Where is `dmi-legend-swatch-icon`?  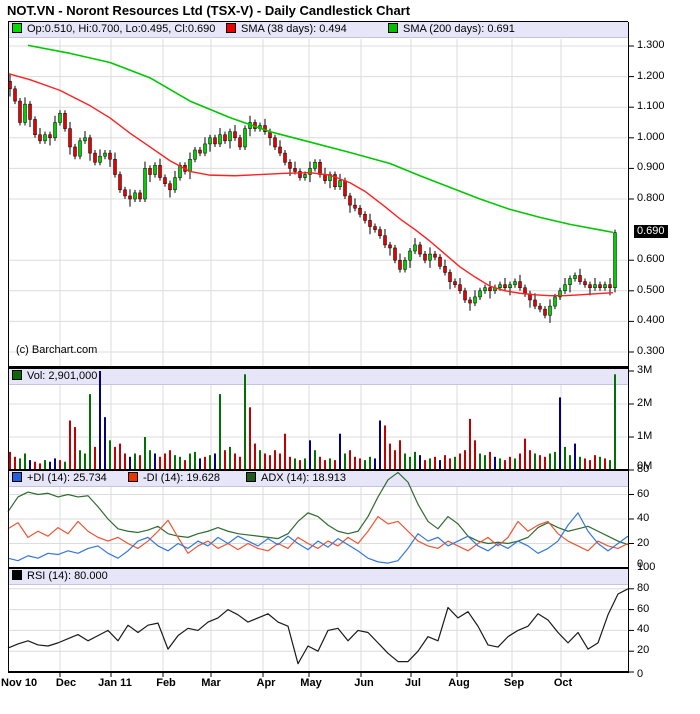 dmi-legend-swatch-icon is located at coordinates (251, 477).